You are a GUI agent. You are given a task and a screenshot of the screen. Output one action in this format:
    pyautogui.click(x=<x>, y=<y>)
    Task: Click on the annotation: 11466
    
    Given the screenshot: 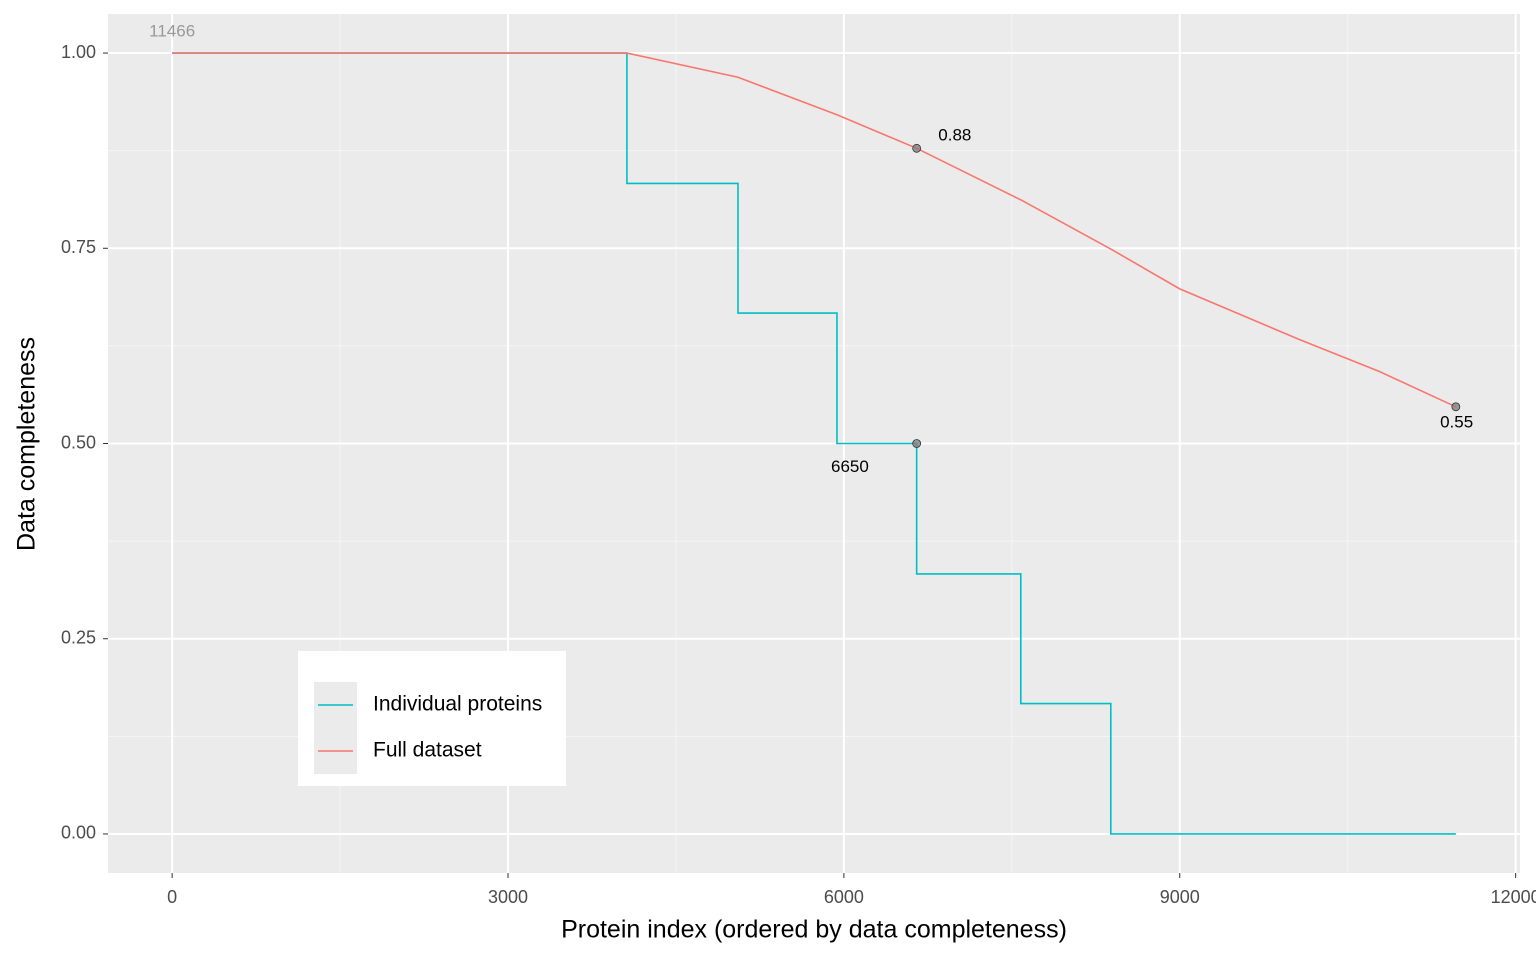 What is the action you would take?
    pyautogui.click(x=172, y=30)
    